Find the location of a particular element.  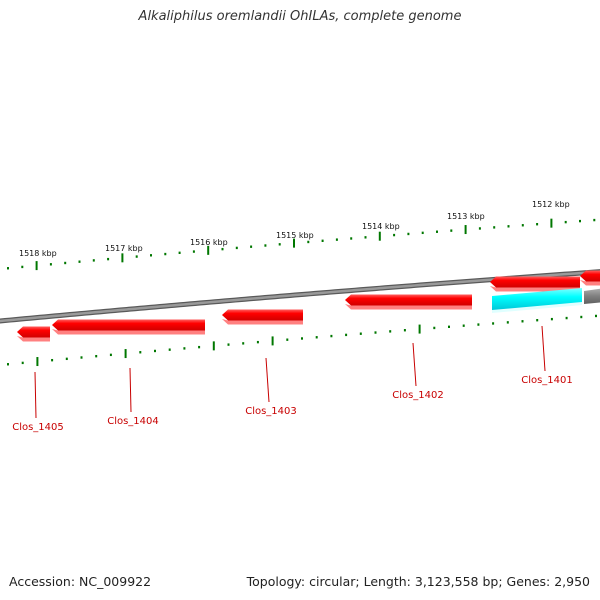

scale-label: 1517 kbp is located at coordinates (124, 248).